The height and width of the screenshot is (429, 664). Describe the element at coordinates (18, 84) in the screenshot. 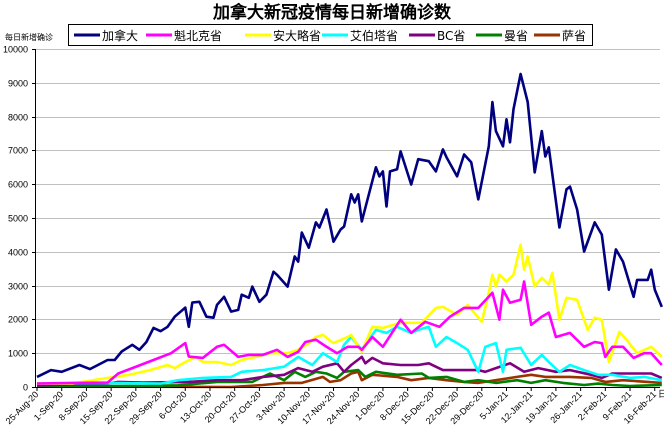

I see `y-tick-label: 9000` at that location.